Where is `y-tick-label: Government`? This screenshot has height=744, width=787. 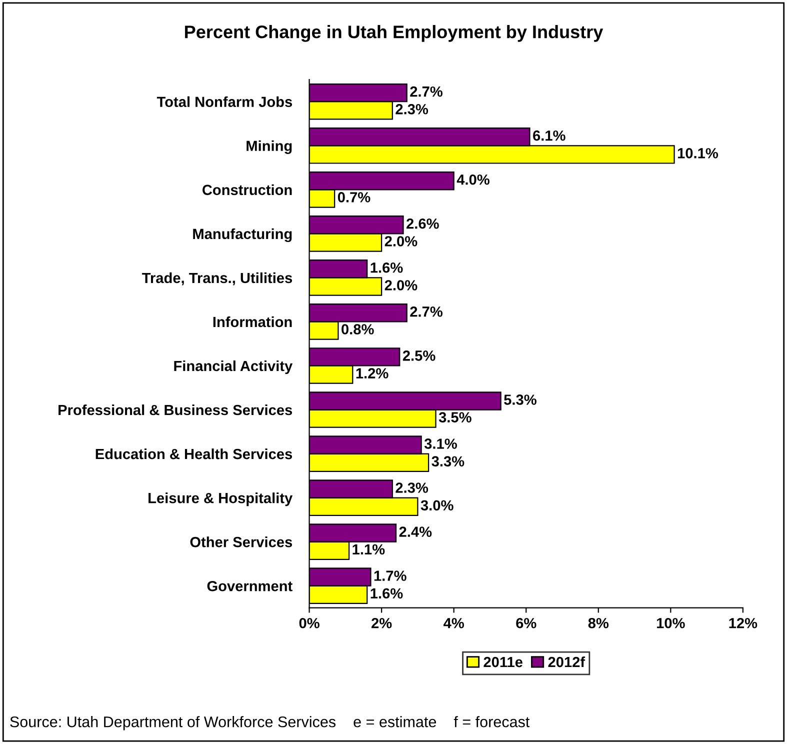 y-tick-label: Government is located at coordinates (249, 586).